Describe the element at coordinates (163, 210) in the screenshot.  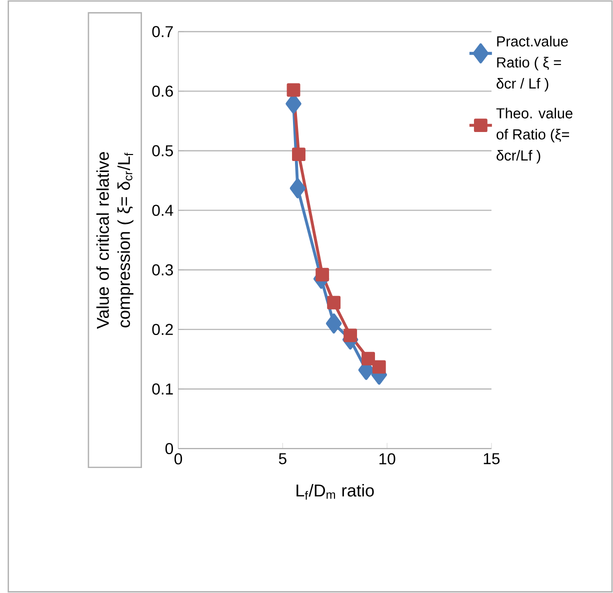
I see `y-tick-label: 0.4` at that location.